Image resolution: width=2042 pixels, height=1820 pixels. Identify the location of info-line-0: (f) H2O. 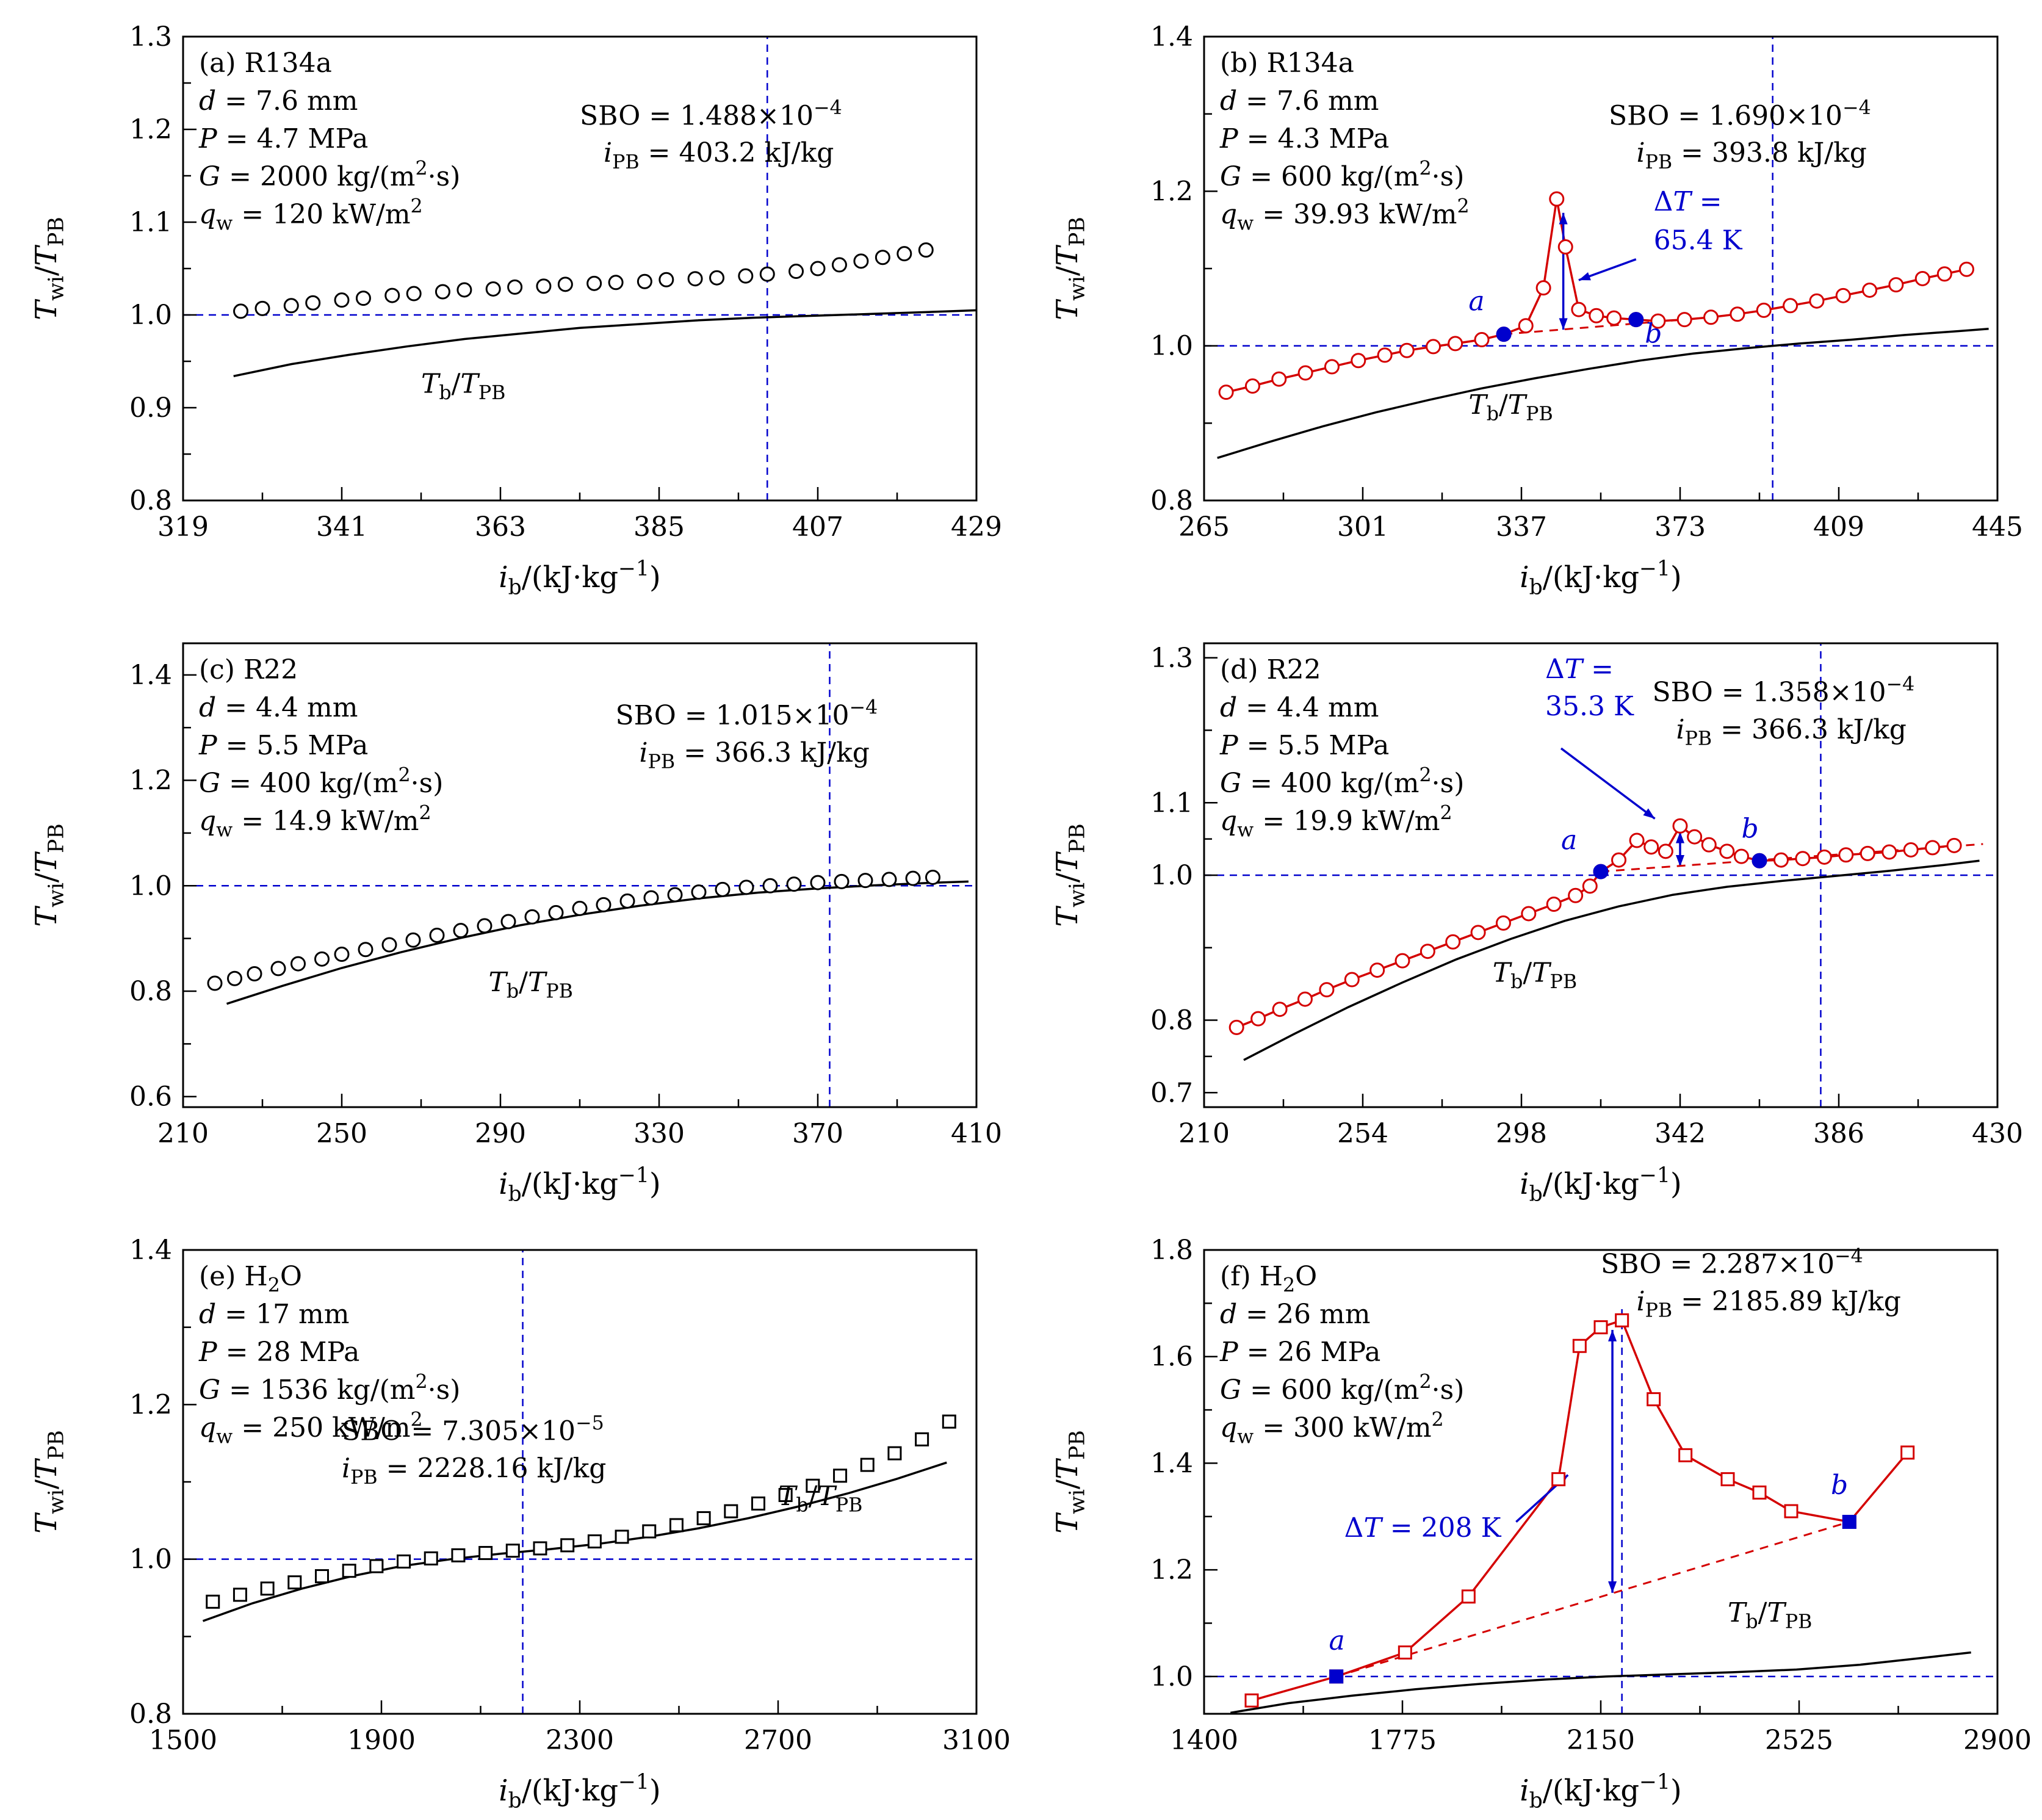
(1268, 1279).